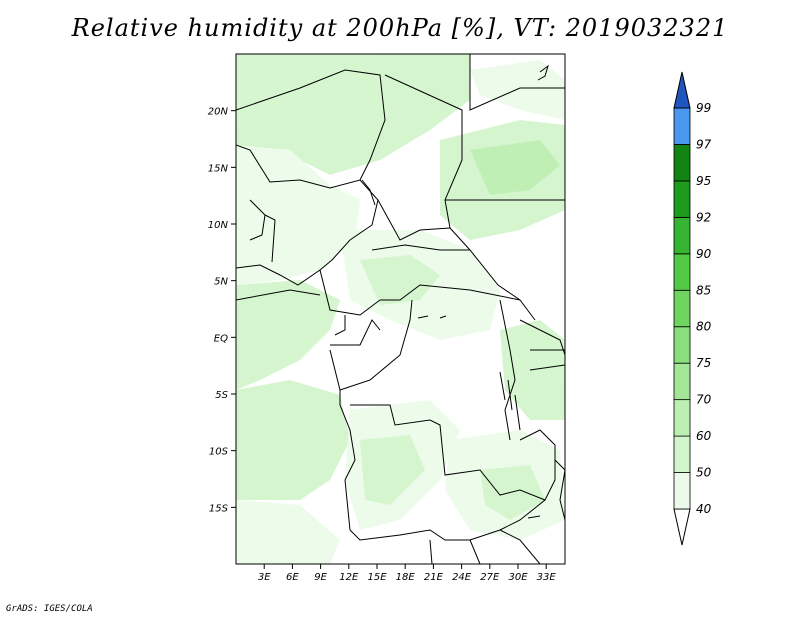 The image size is (800, 618). I want to click on colorbar-label: 70, so click(704, 400).